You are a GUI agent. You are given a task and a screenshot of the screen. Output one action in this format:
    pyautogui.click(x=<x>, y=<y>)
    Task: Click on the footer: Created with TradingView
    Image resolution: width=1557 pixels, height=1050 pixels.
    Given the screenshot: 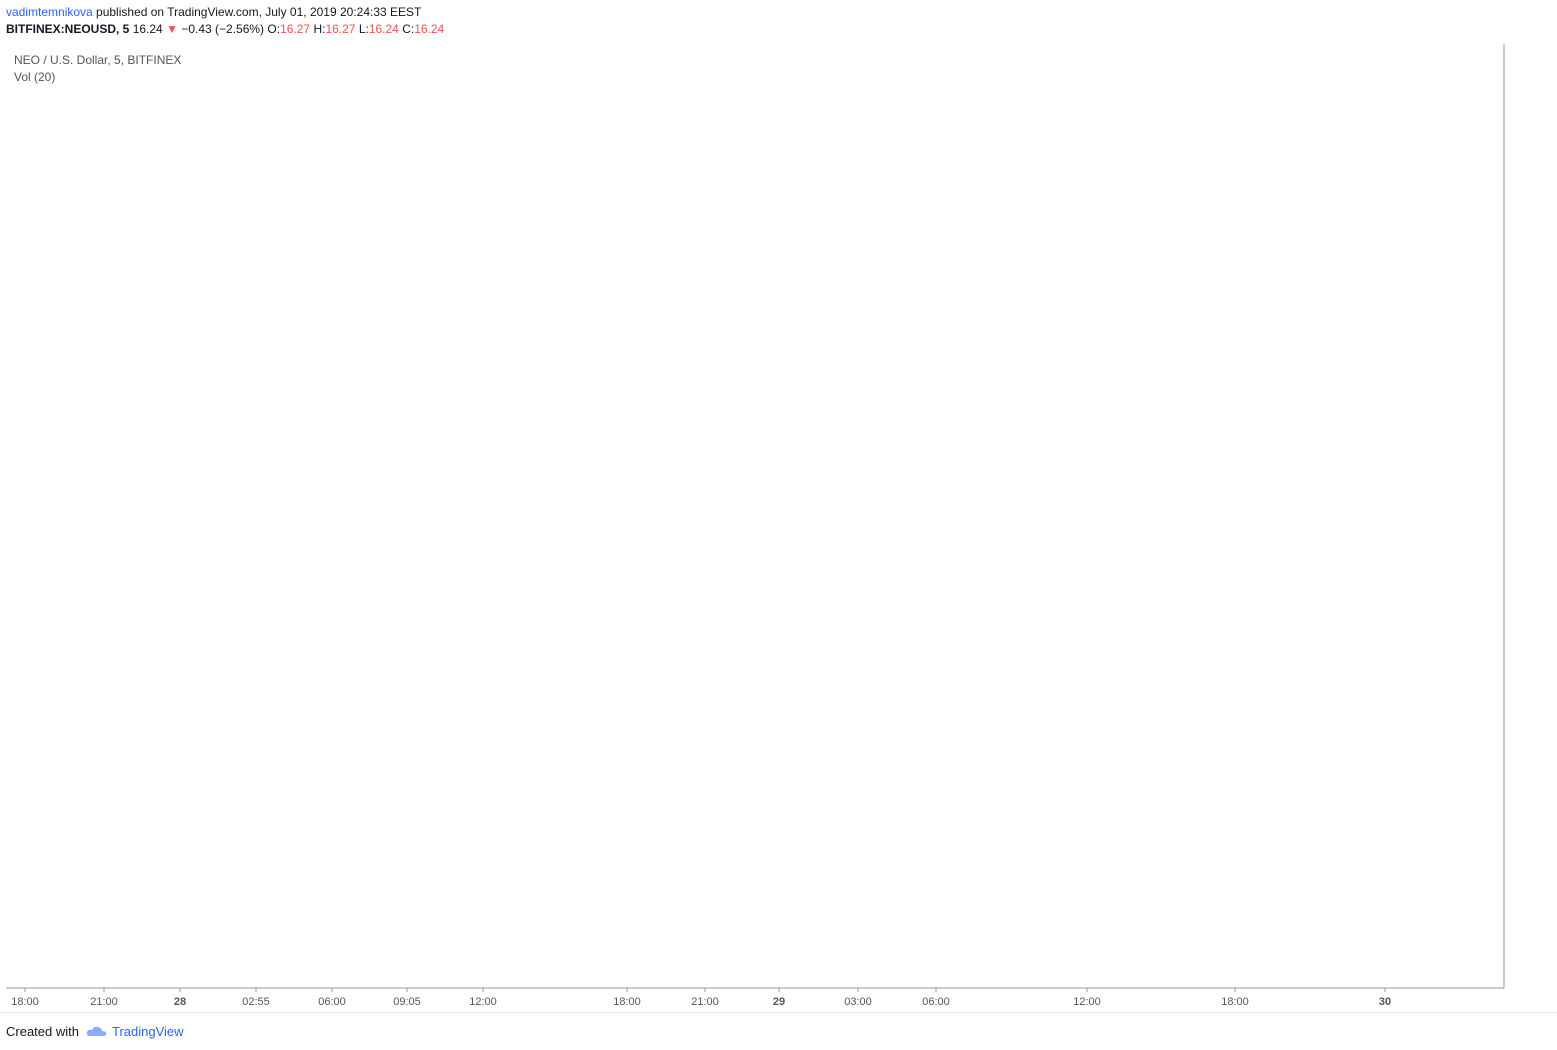 What is the action you would take?
    pyautogui.click(x=95, y=1031)
    